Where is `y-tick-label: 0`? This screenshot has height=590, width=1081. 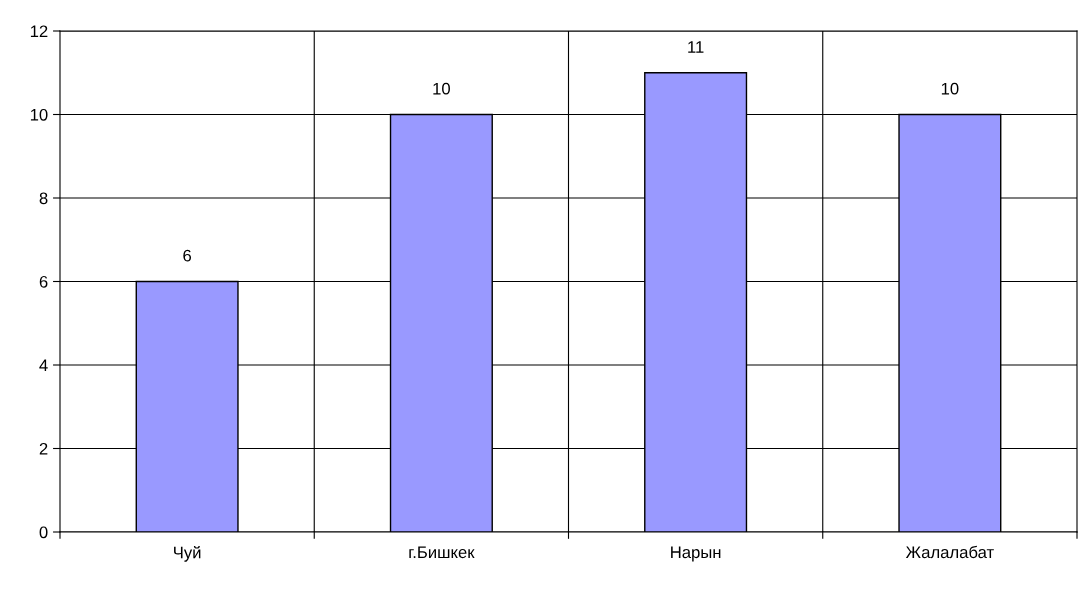
y-tick-label: 0 is located at coordinates (43, 532).